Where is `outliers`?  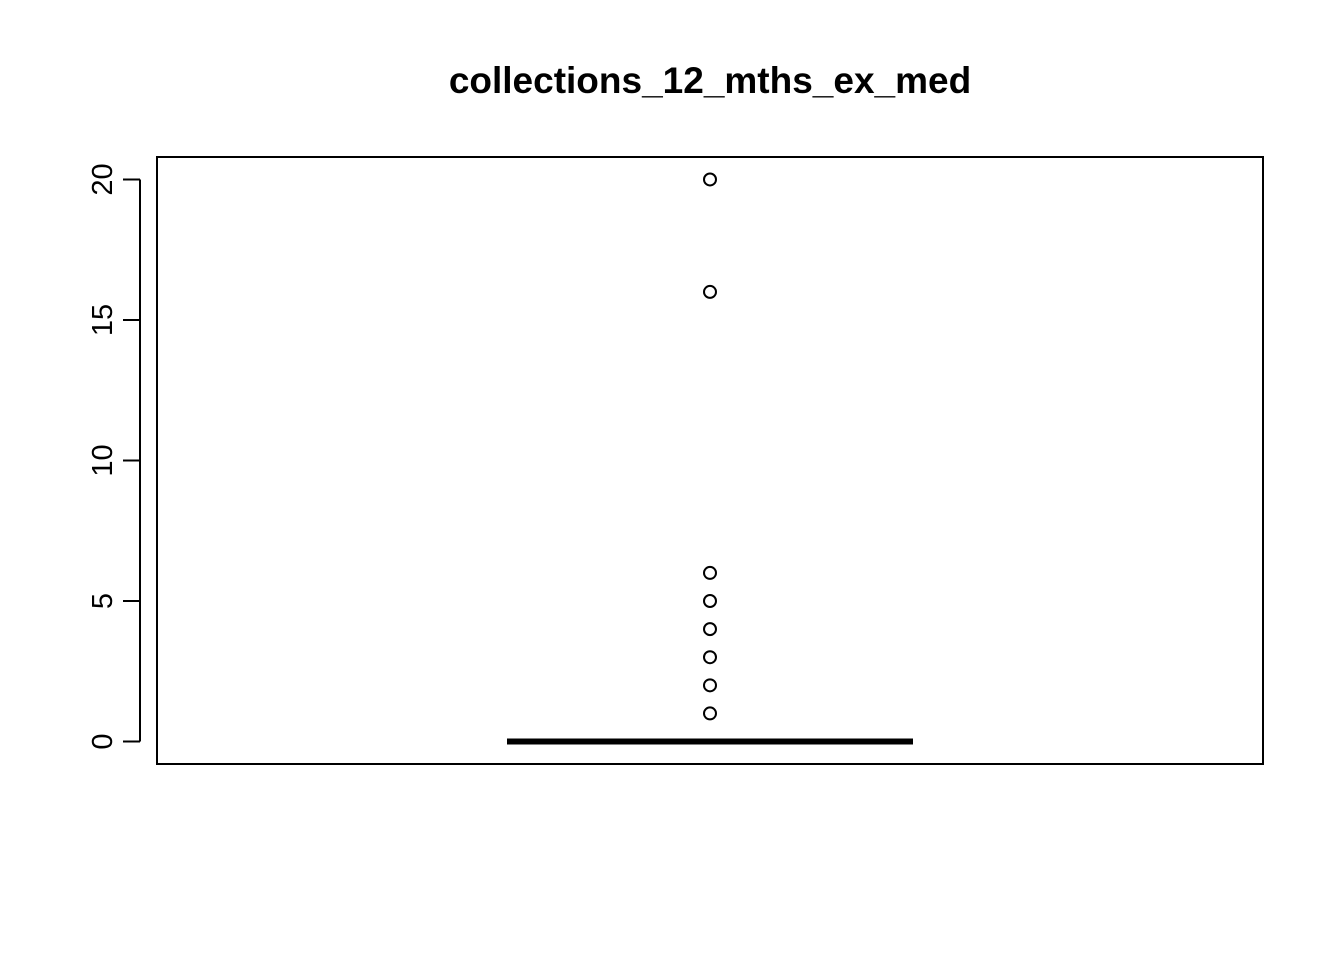 outliers is located at coordinates (710, 446).